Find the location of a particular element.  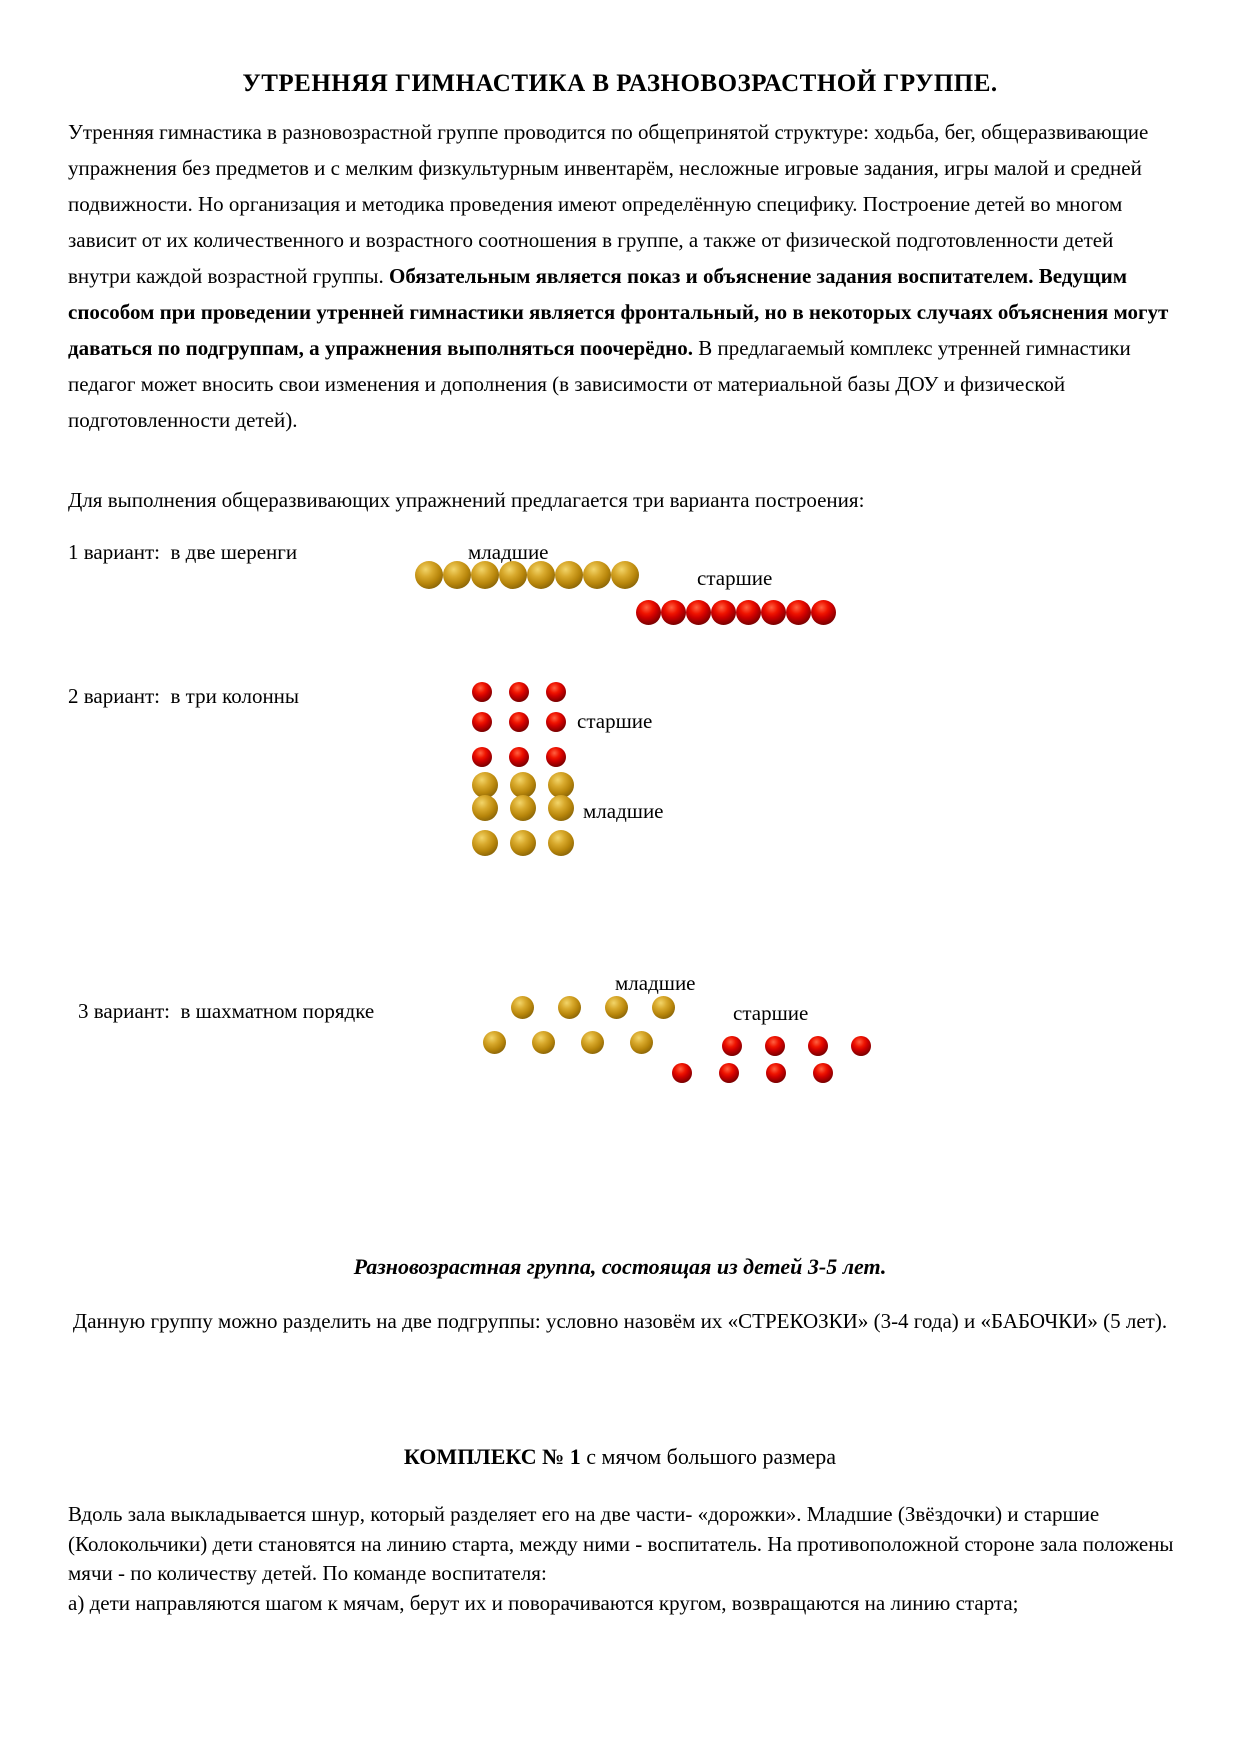

variant1-younger-label: младшие is located at coordinates (508, 552).